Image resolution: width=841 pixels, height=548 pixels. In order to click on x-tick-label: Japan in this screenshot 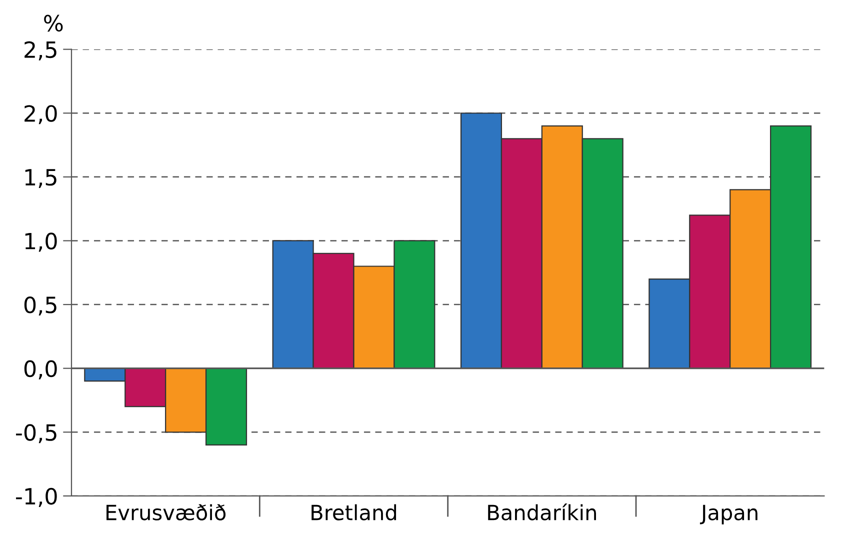, I will do `click(729, 514)`.